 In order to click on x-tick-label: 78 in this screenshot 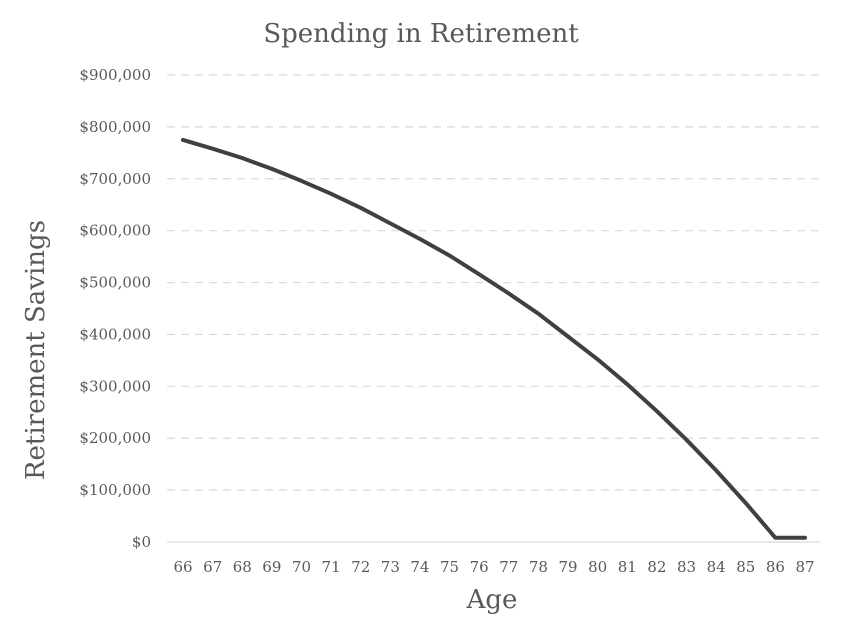, I will do `click(538, 567)`.